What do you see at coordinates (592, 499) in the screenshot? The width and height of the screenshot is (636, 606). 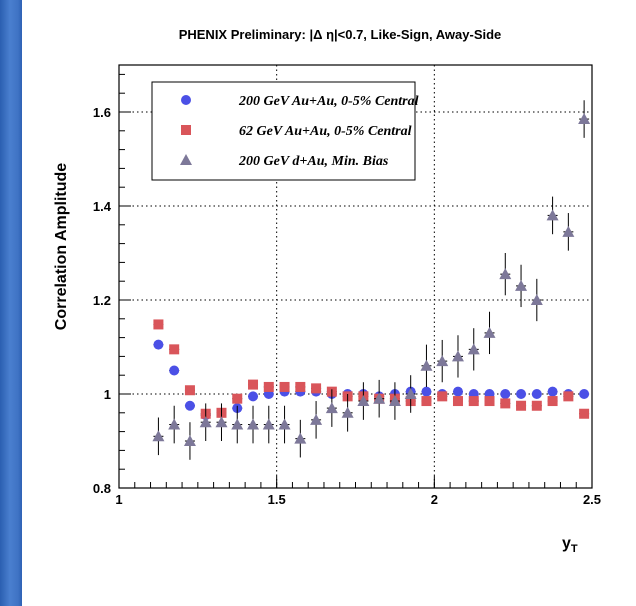 I see `x-tick-label: 2.5` at bounding box center [592, 499].